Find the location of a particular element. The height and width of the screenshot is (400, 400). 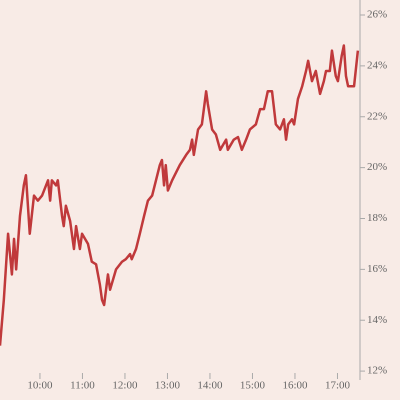

y-tick-label: 20% is located at coordinates (377, 167).